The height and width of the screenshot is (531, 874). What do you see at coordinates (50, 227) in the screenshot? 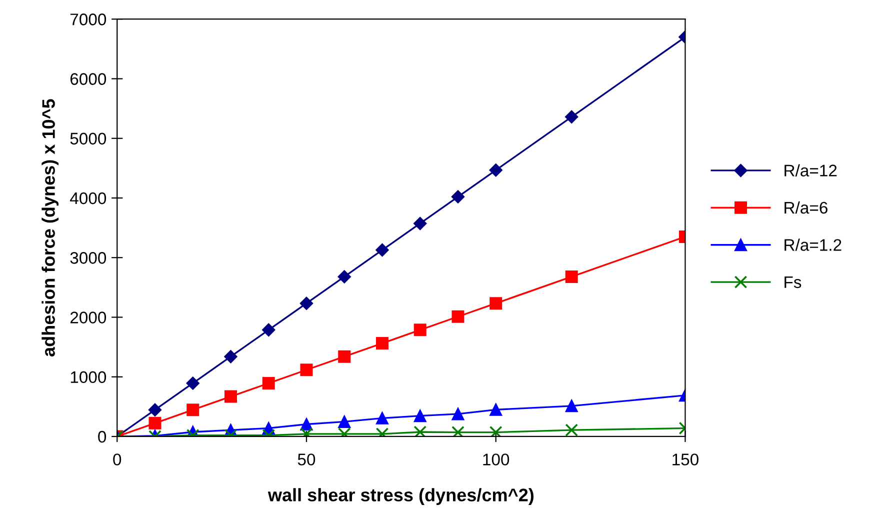
I see `y-axis-title: adhesion force (dynes) x 10^5` at bounding box center [50, 227].